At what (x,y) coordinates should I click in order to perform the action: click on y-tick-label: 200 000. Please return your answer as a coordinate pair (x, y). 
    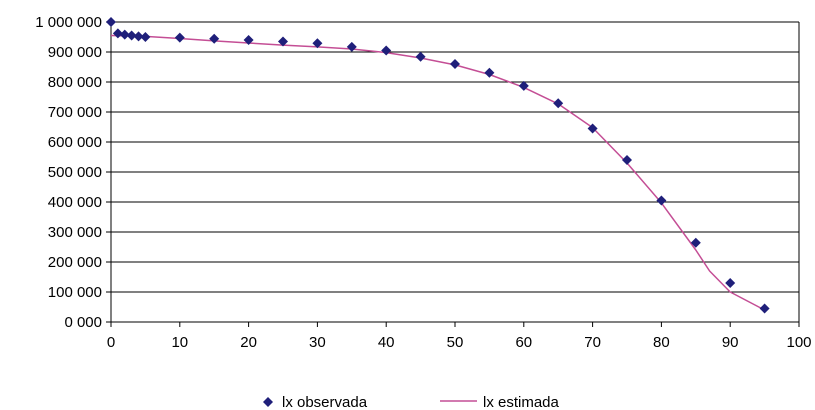
    Looking at the image, I should click on (75, 262).